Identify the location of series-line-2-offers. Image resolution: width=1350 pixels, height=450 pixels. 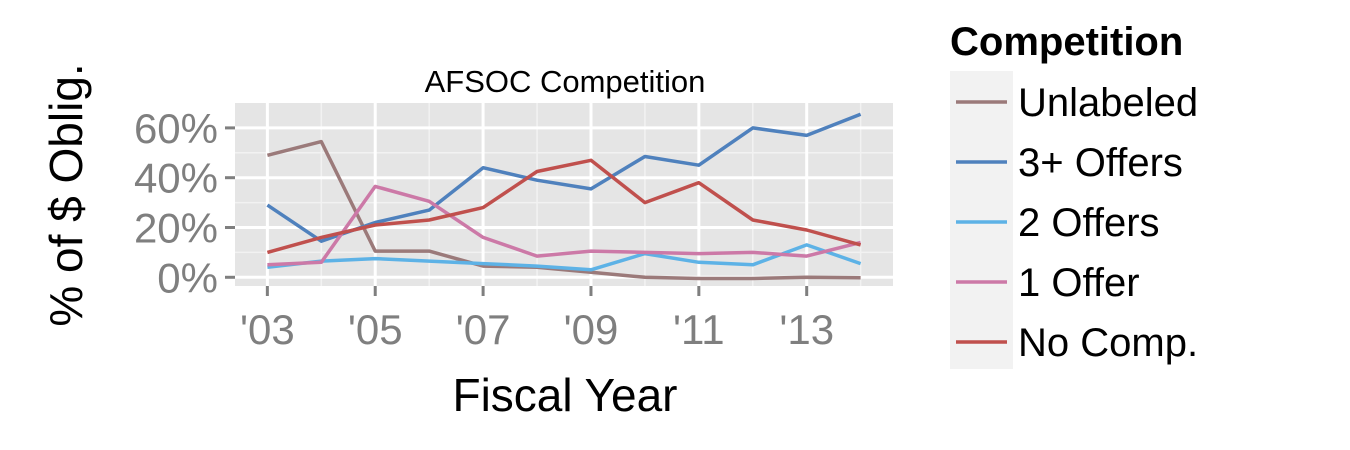
(564, 257).